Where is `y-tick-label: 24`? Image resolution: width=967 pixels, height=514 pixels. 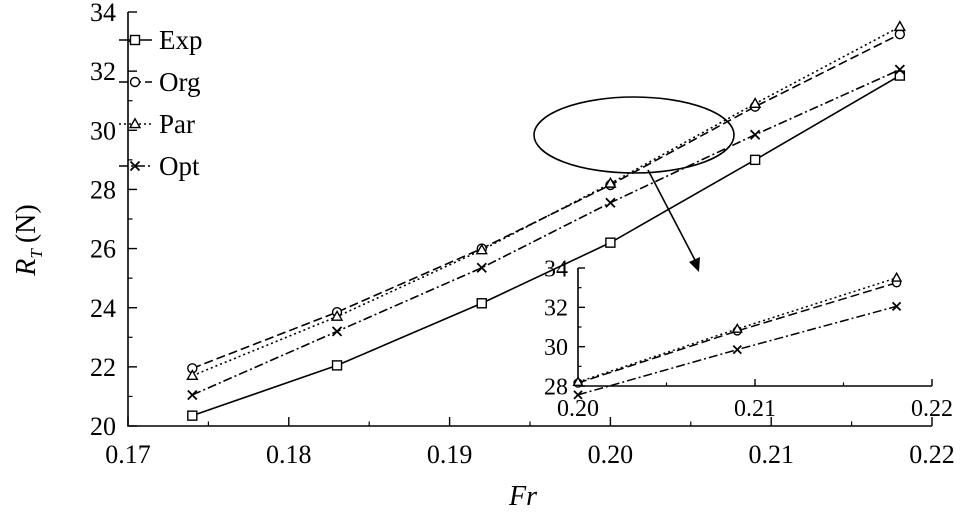 y-tick-label: 24 is located at coordinates (103, 308).